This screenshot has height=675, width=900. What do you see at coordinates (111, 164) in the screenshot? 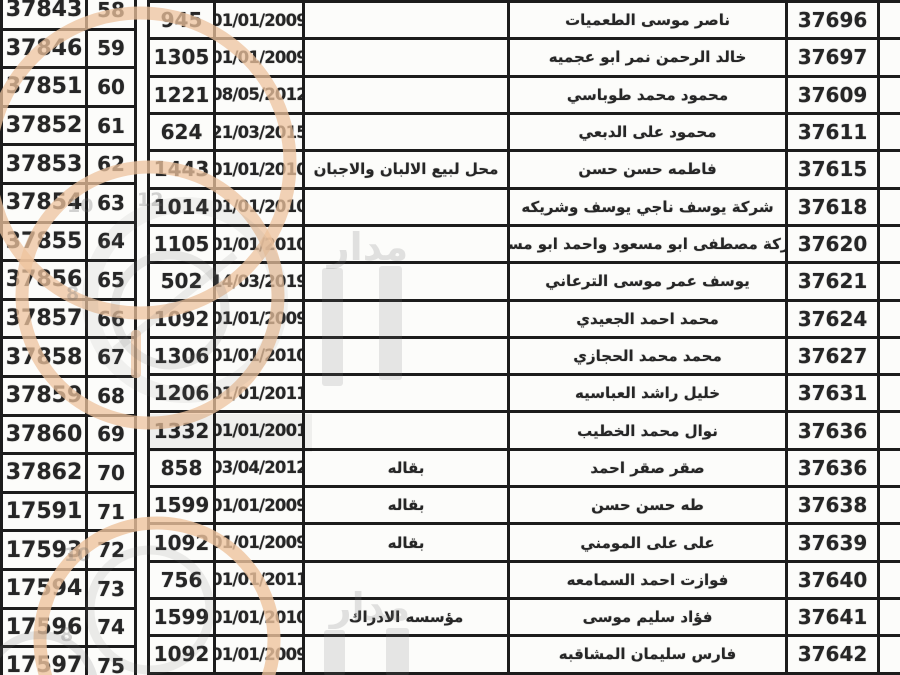
I see `cell-row-index-text: 62` at bounding box center [111, 164].